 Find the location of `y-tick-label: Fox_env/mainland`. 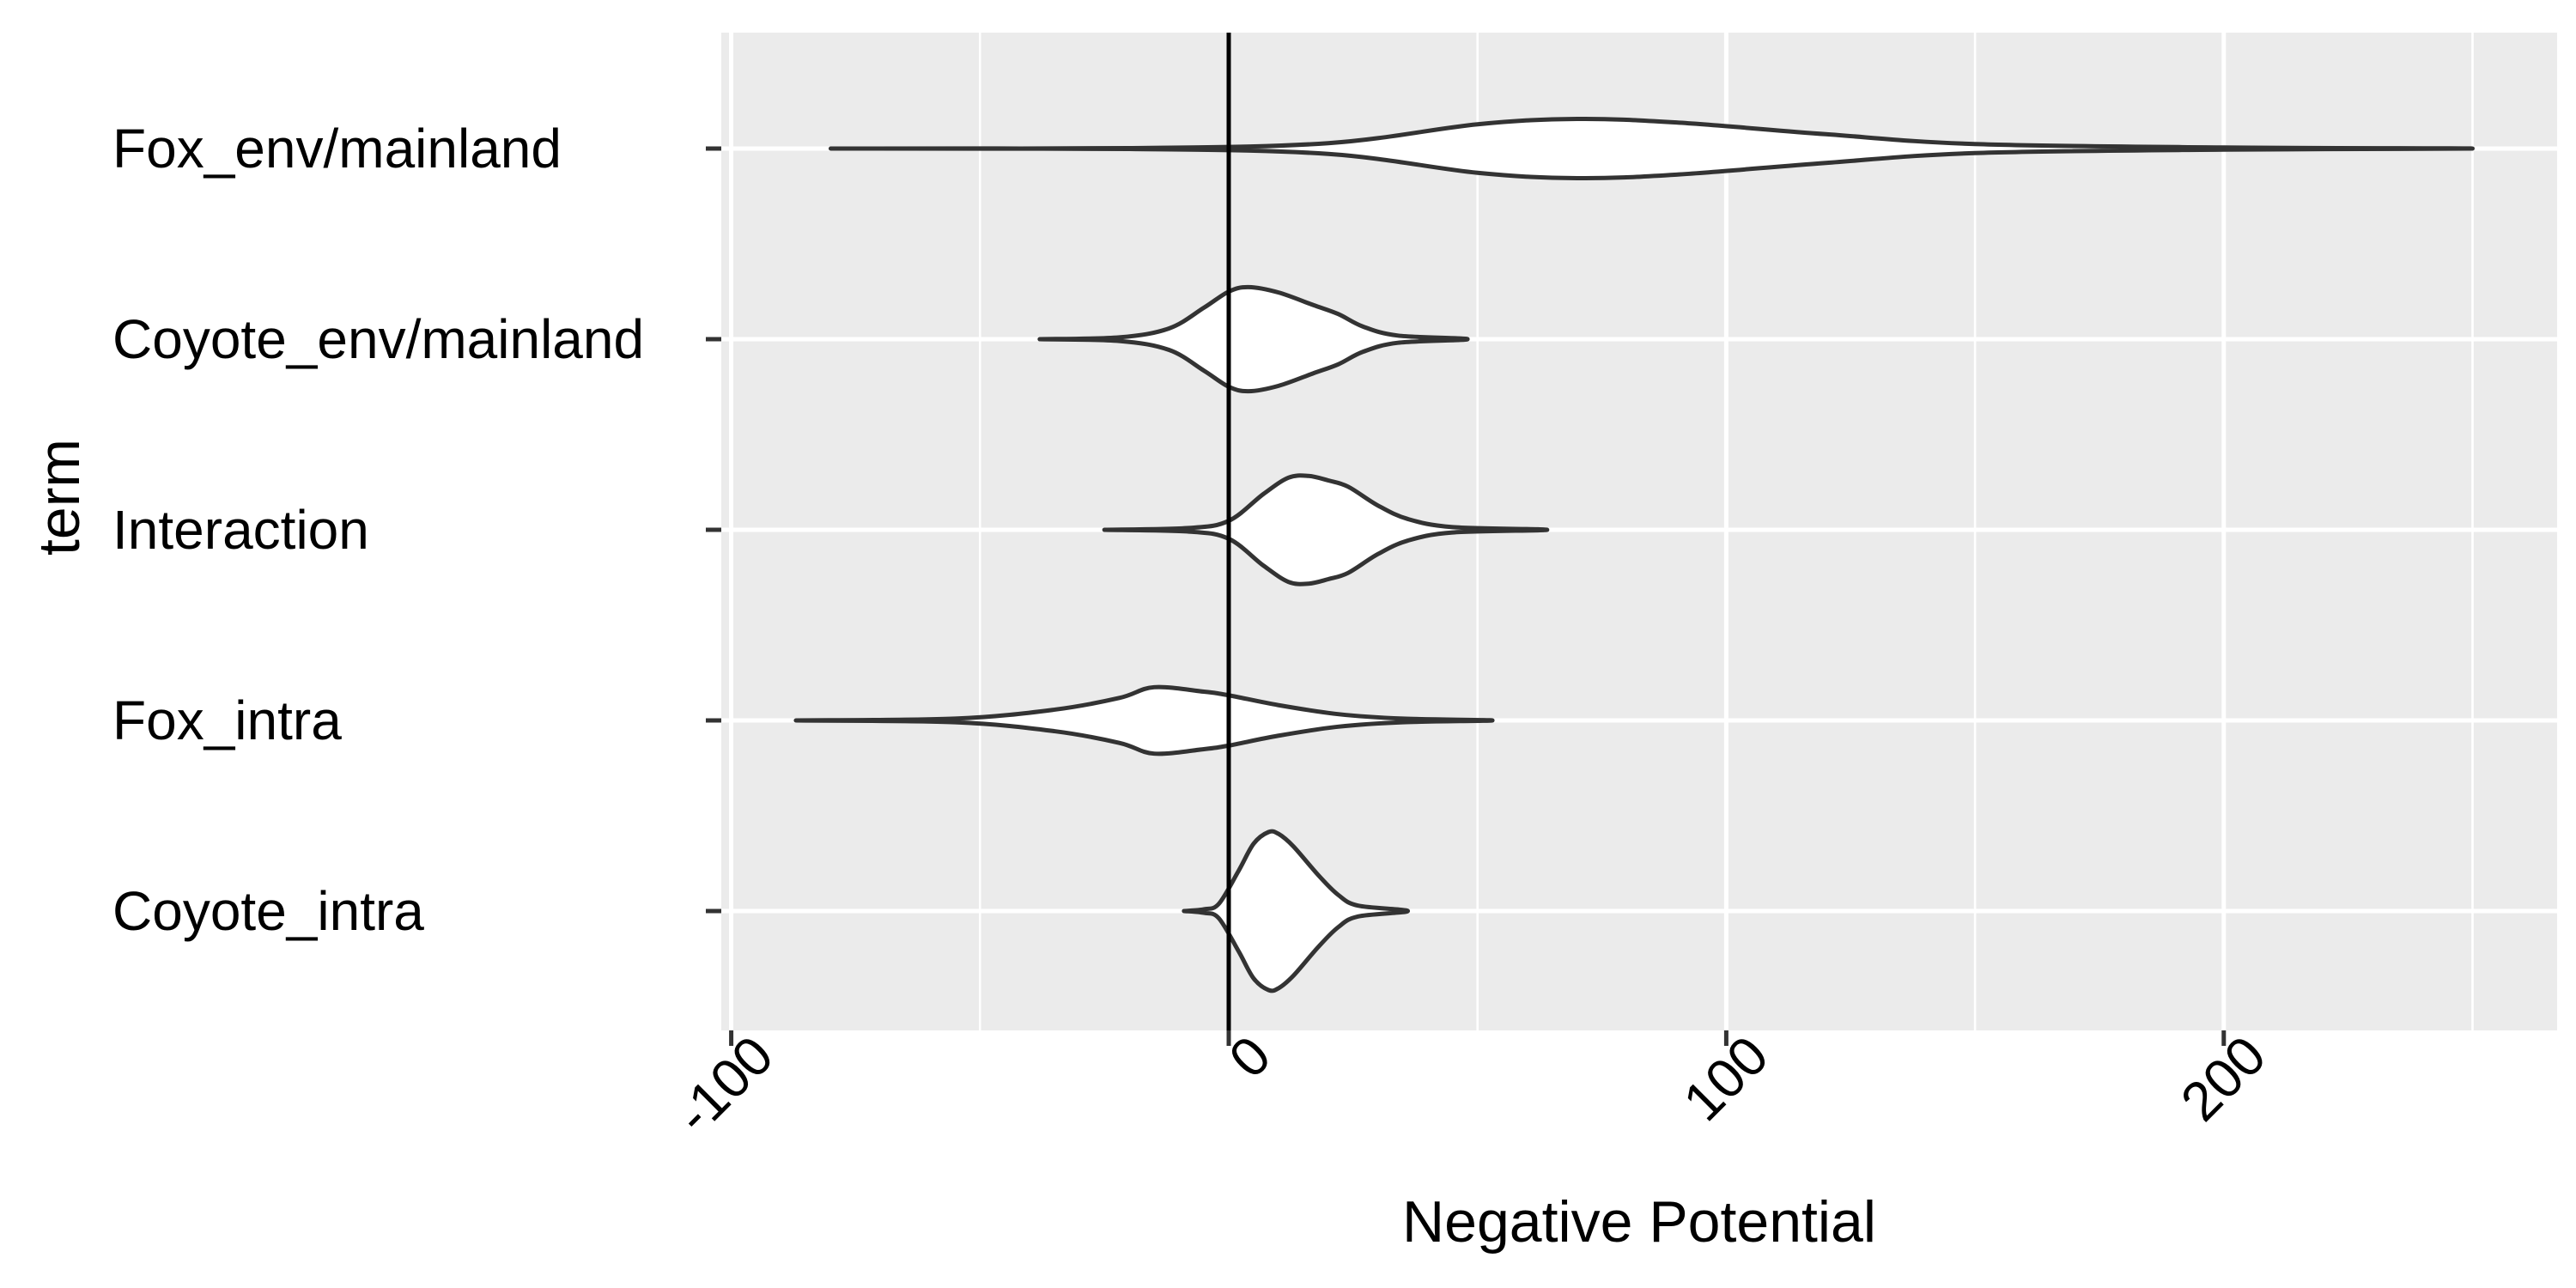

y-tick-label: Fox_env/mainland is located at coordinates (337, 148).